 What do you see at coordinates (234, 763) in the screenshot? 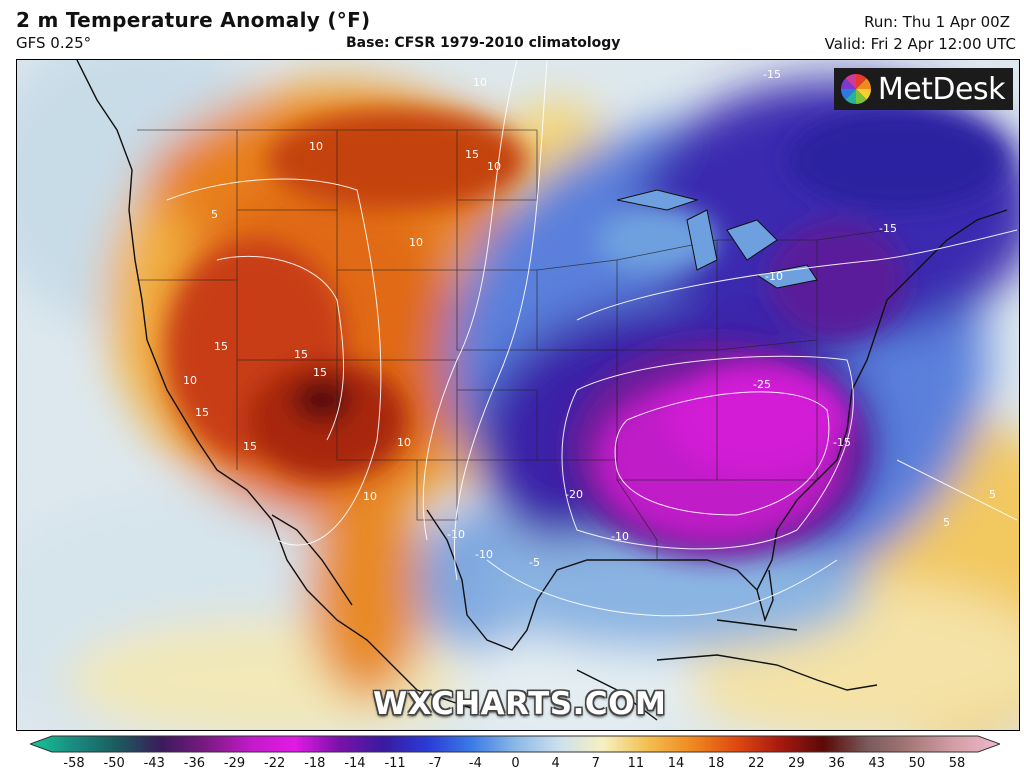
I see `legend-tick-label: -29` at bounding box center [234, 763].